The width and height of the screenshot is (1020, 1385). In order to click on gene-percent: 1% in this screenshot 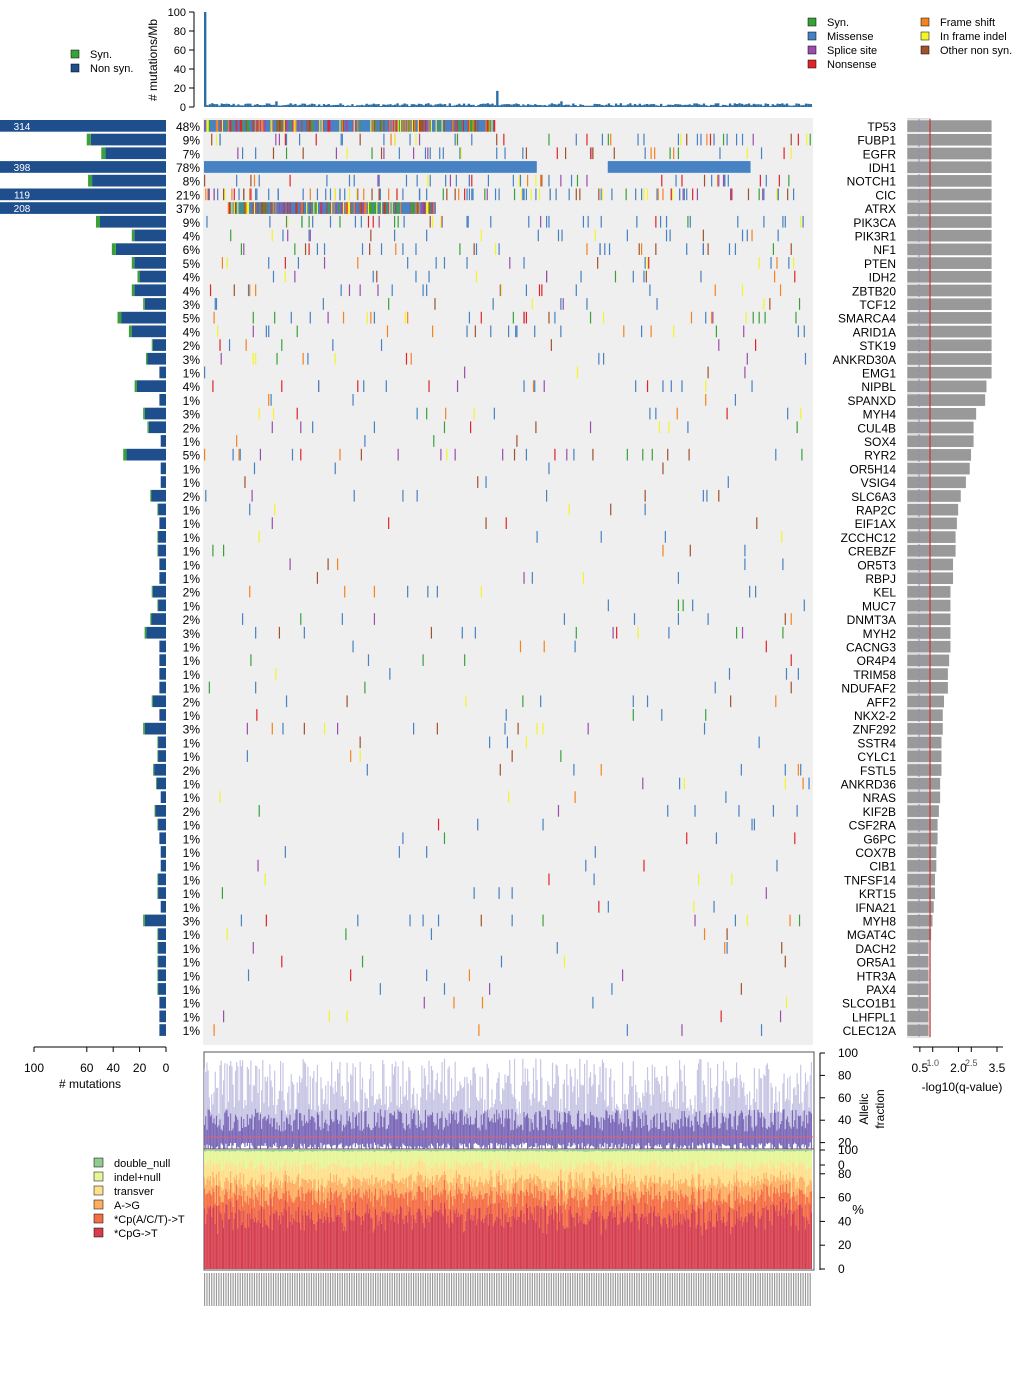, I will do `click(192, 510)`.